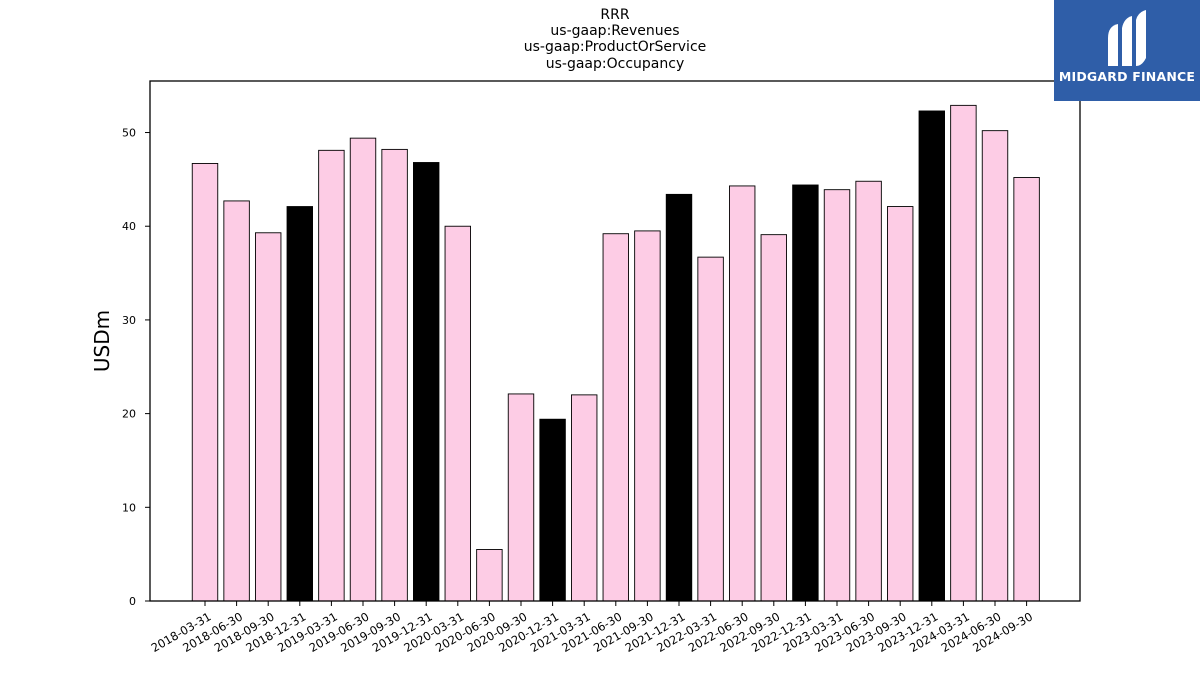 The width and height of the screenshot is (1200, 675). What do you see at coordinates (615, 47) in the screenshot?
I see `title-line-3: us-gaap:ProductOrService` at bounding box center [615, 47].